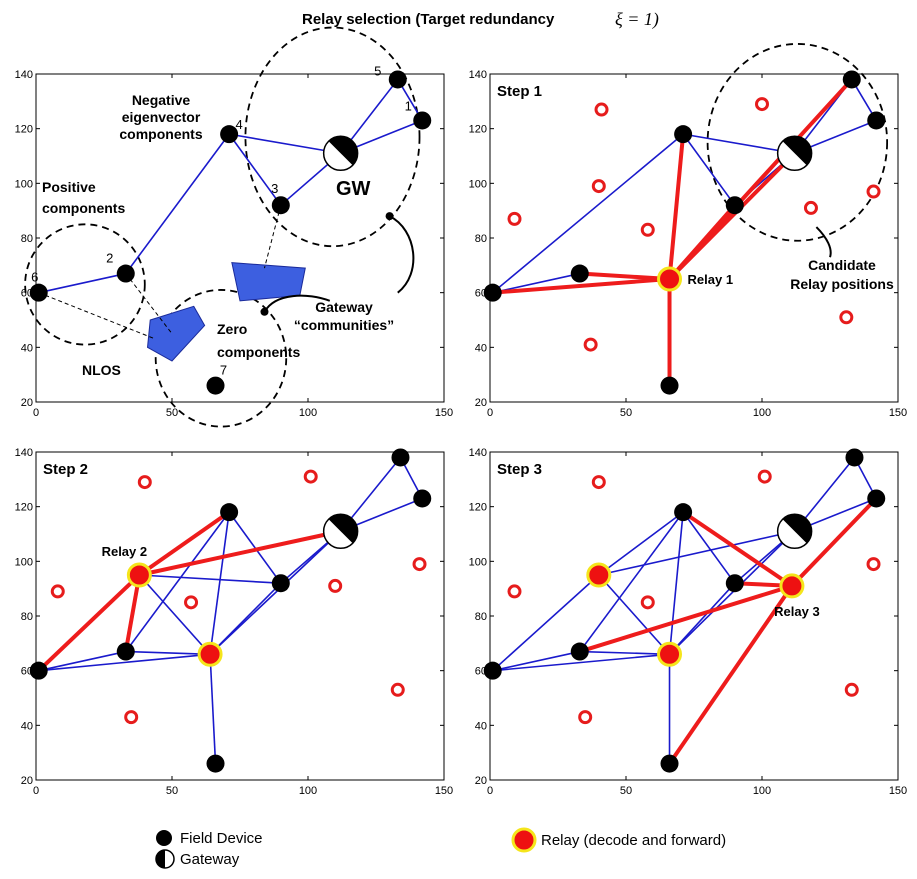 Image resolution: width=917 pixels, height=879 pixels. What do you see at coordinates (711, 279) in the screenshot?
I see `relay-label: Relay 1` at bounding box center [711, 279].